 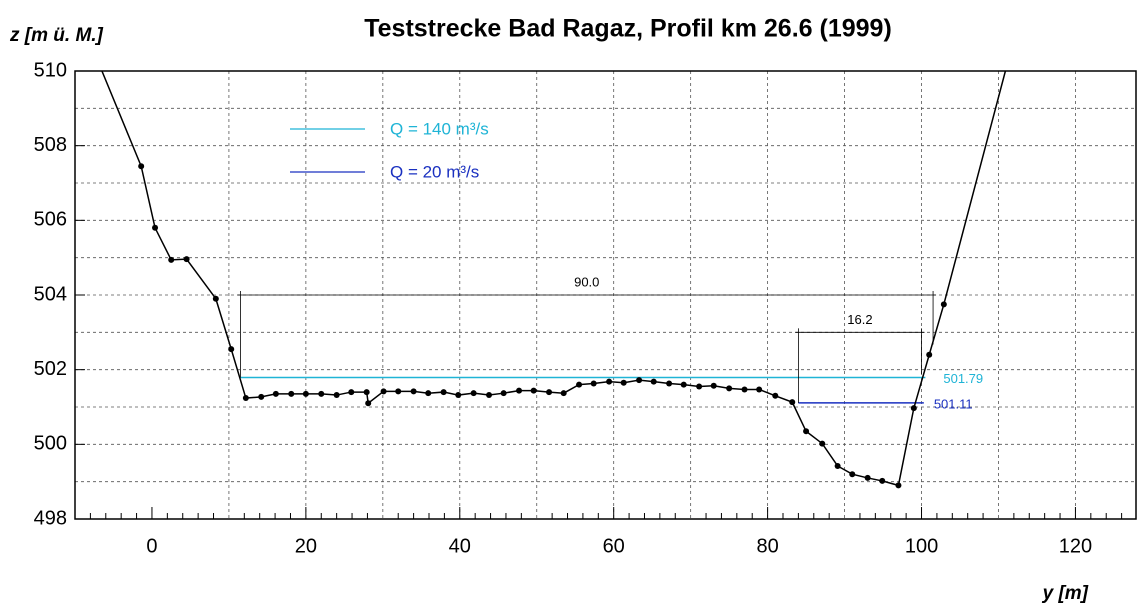 What do you see at coordinates (921, 546) in the screenshot?
I see `x-tick-label: 100` at bounding box center [921, 546].